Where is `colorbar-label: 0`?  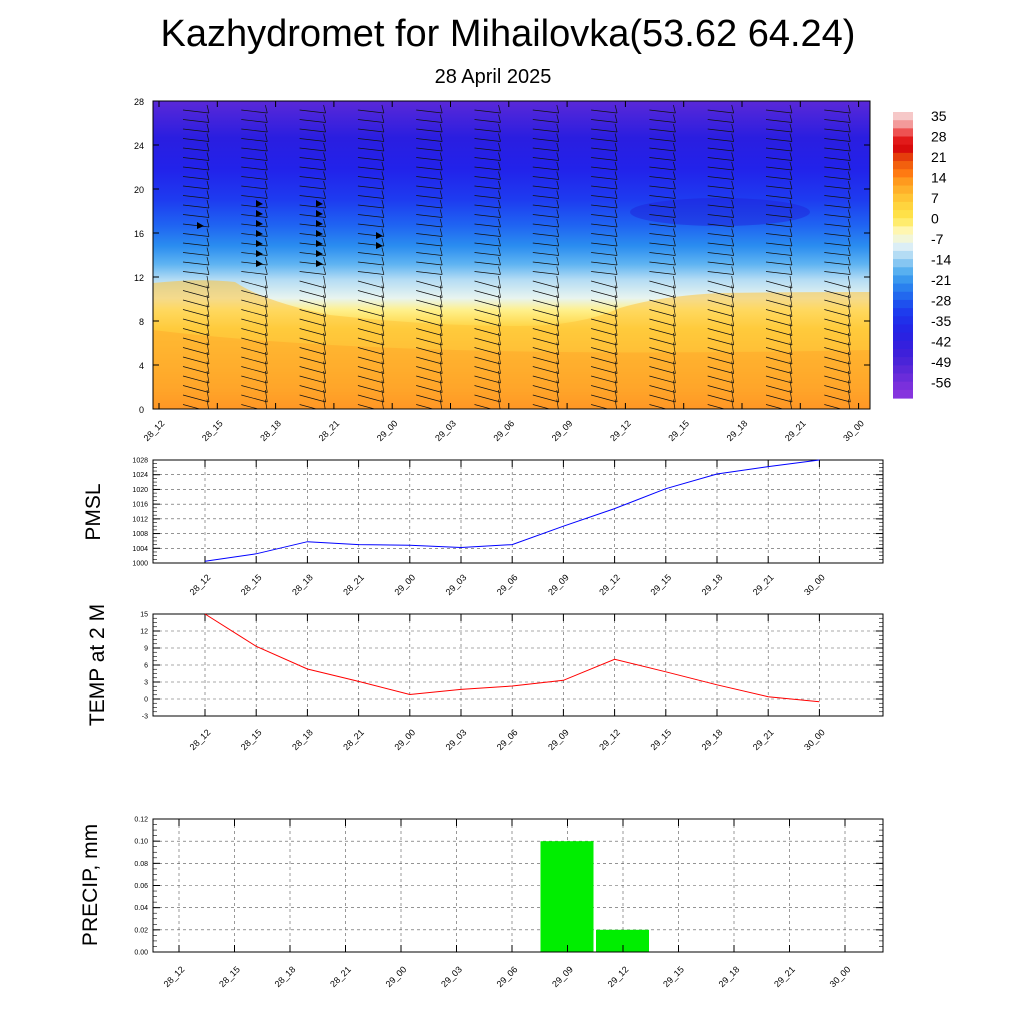 colorbar-label: 0 is located at coordinates (935, 219).